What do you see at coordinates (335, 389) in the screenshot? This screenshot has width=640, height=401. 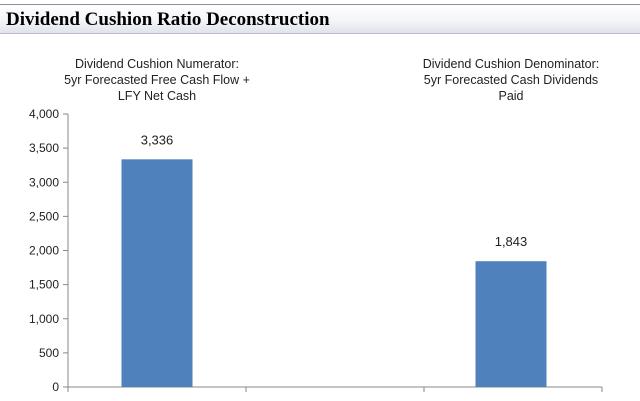 I see `x-axis` at bounding box center [335, 389].